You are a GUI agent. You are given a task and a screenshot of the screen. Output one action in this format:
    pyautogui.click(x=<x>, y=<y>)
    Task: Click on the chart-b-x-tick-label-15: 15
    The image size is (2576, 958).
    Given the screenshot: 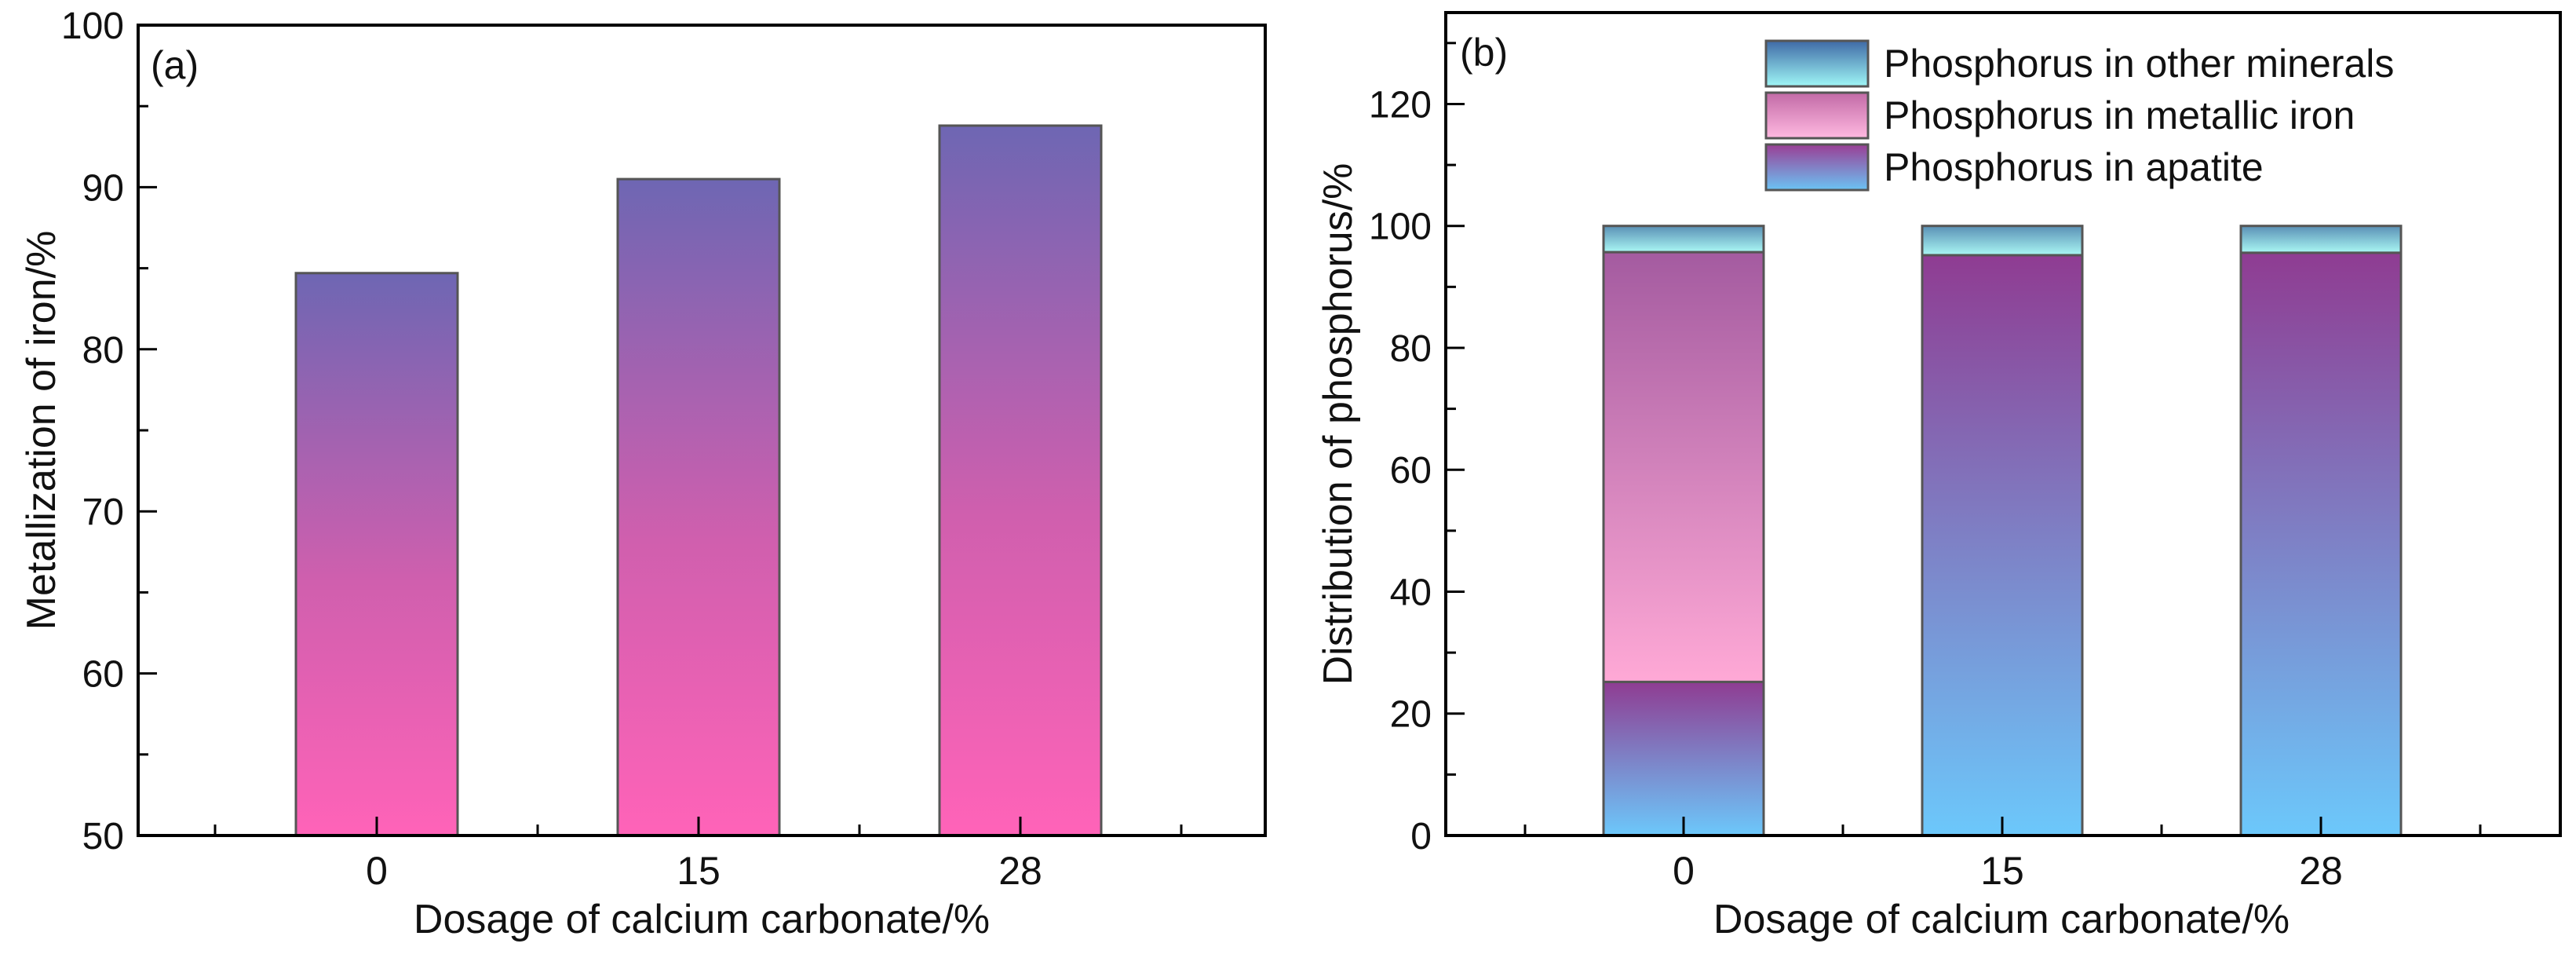 What is the action you would take?
    pyautogui.click(x=2002, y=871)
    